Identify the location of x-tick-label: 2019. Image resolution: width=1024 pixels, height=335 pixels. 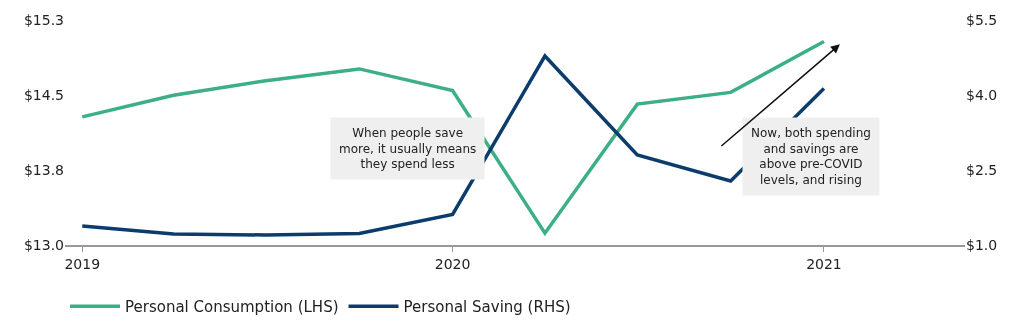
(82, 263).